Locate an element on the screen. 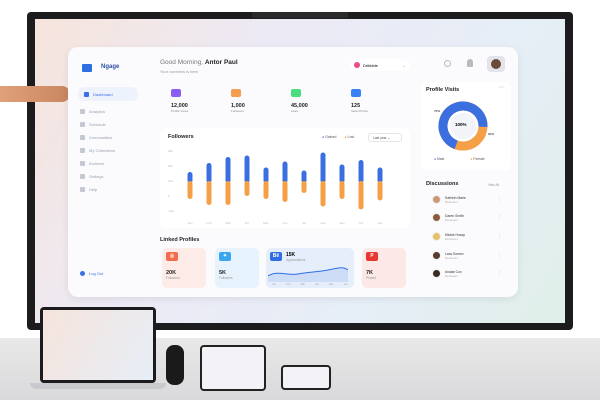 This screenshot has height=400, width=600. x-tick-label: Nov is located at coordinates (380, 223).